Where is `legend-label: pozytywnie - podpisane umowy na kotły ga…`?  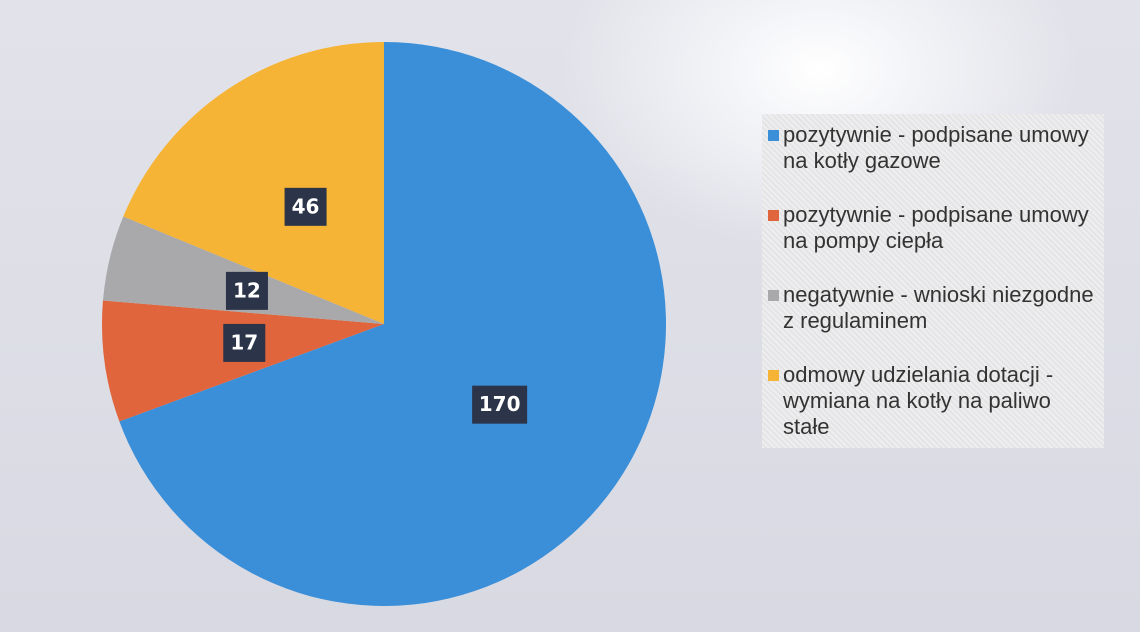 legend-label: pozytywnie - podpisane umowy na kotły ga… is located at coordinates (936, 147).